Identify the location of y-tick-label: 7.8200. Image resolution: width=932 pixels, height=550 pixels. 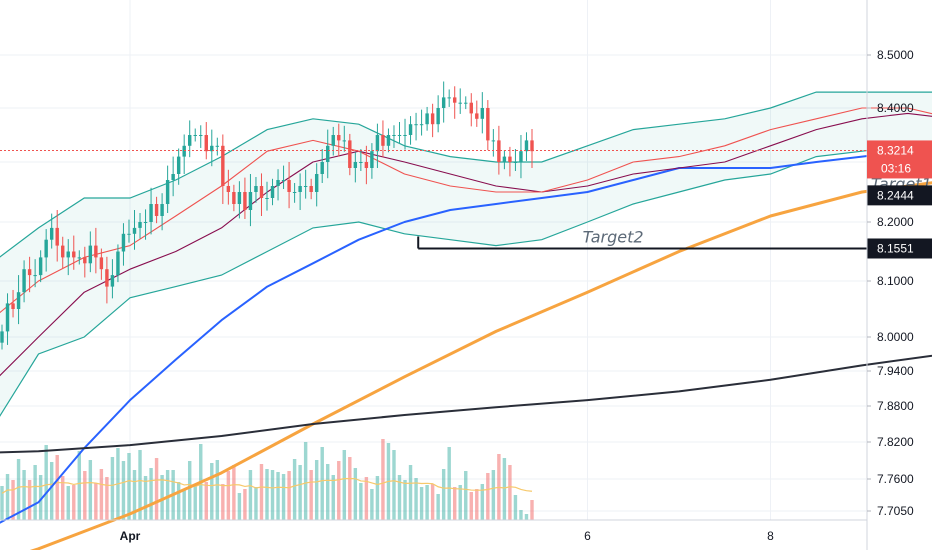
(895, 442).